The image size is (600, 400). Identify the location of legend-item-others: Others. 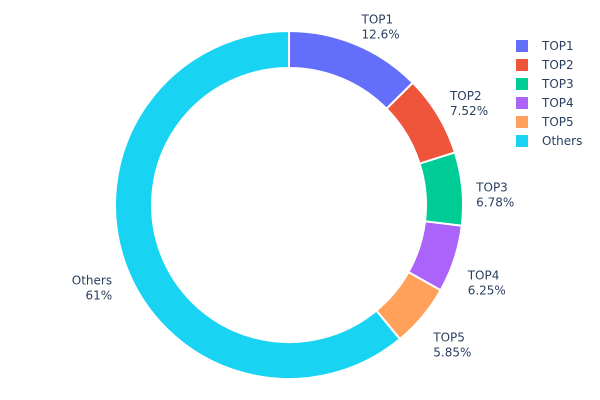
(549, 141).